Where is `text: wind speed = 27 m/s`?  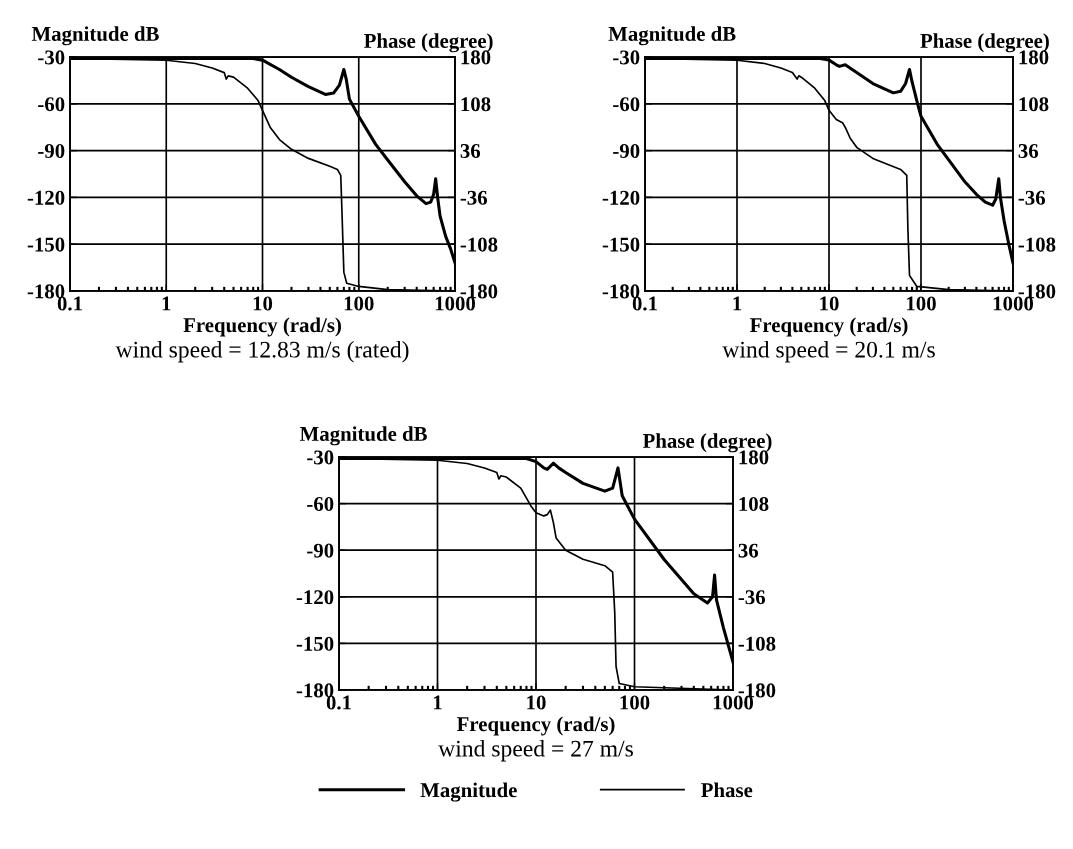 text: wind speed = 27 m/s is located at coordinates (535, 751).